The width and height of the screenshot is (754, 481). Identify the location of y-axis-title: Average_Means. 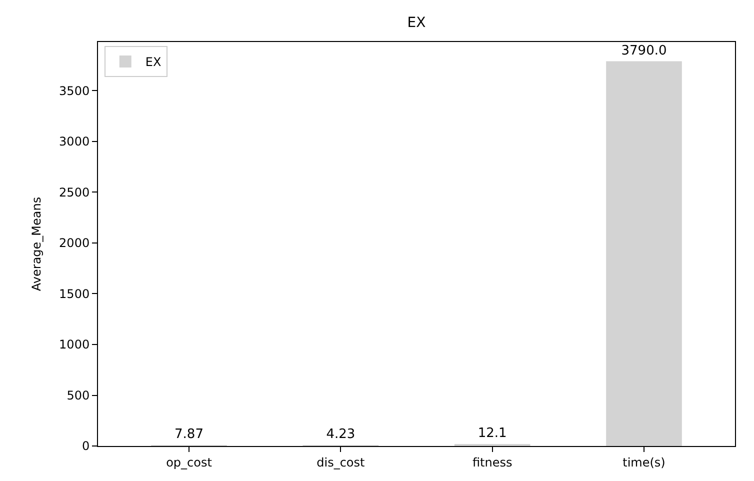
(36, 244).